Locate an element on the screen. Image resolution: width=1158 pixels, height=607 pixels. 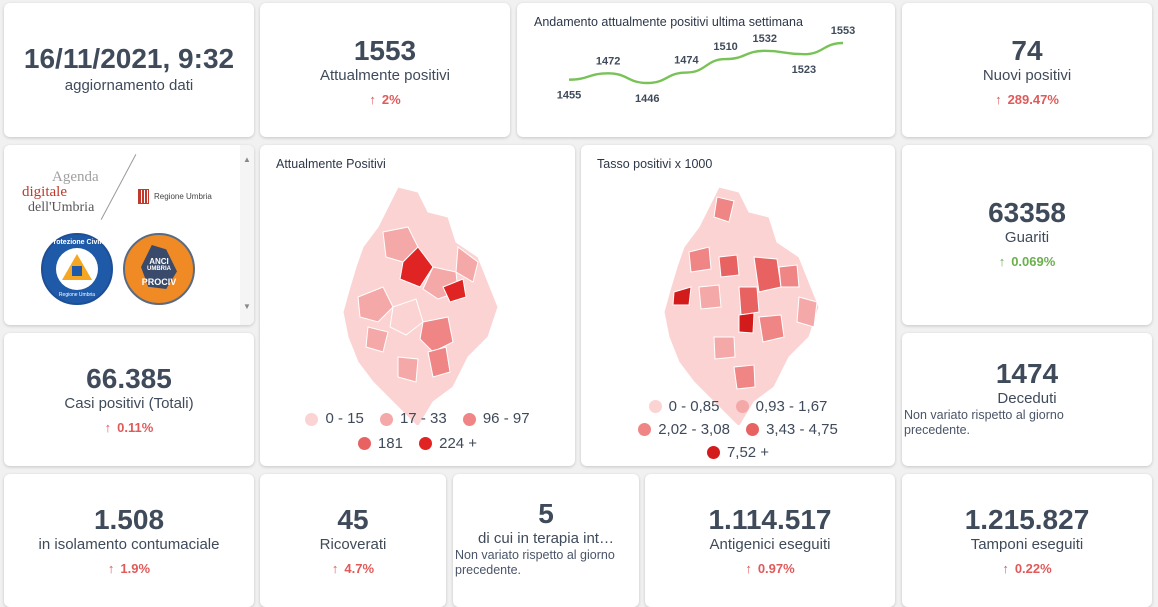
trend-point-label: 1472 is located at coordinates (608, 61).